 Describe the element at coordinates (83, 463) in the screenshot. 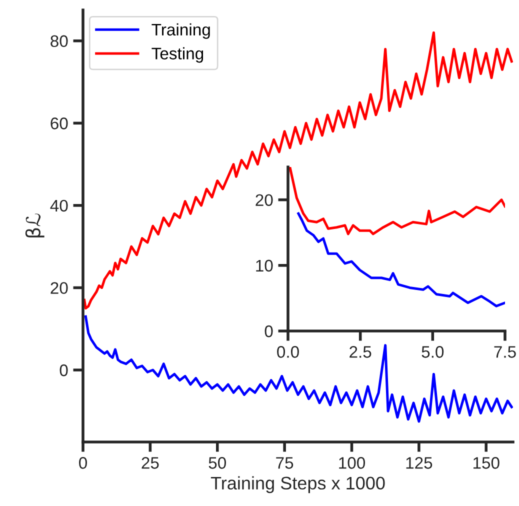

I see `x-tick-label: 0` at that location.